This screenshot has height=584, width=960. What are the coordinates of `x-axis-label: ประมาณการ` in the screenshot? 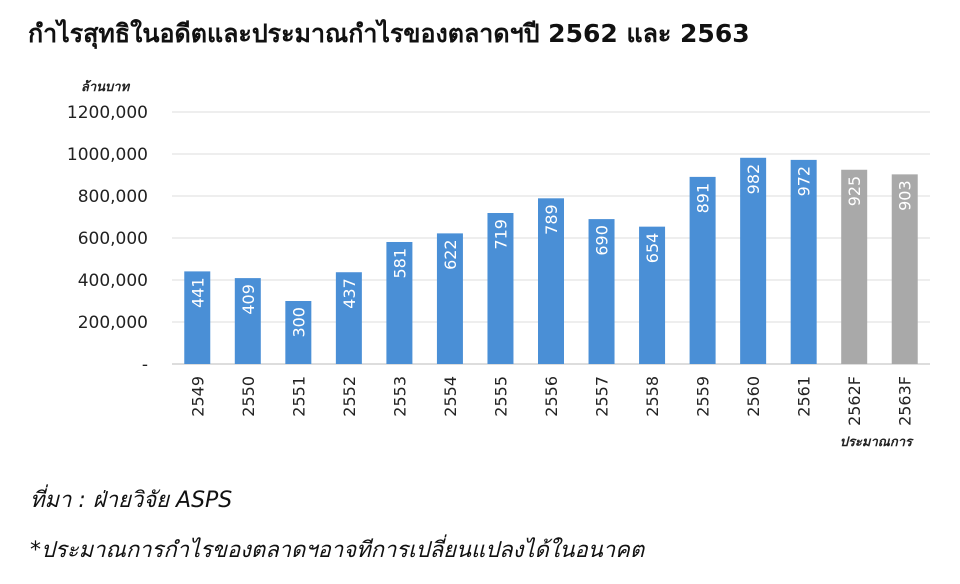 It's located at (877, 442).